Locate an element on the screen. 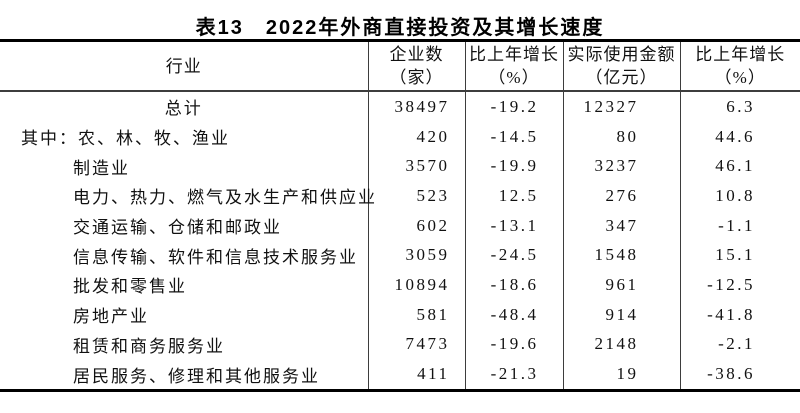 The image size is (800, 413). enterprises-growth-cell: -19.9 is located at coordinates (513, 166).